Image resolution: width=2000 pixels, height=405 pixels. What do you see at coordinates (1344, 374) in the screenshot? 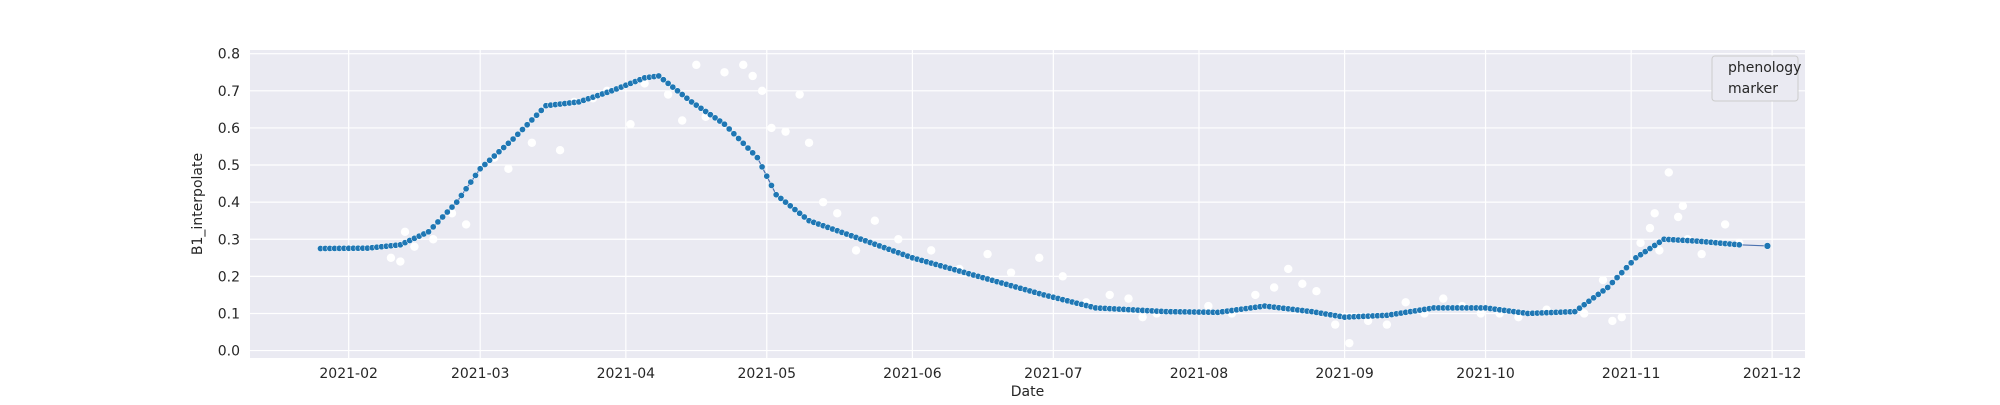
I see `x-tick-label: 2021-09` at bounding box center [1344, 374].